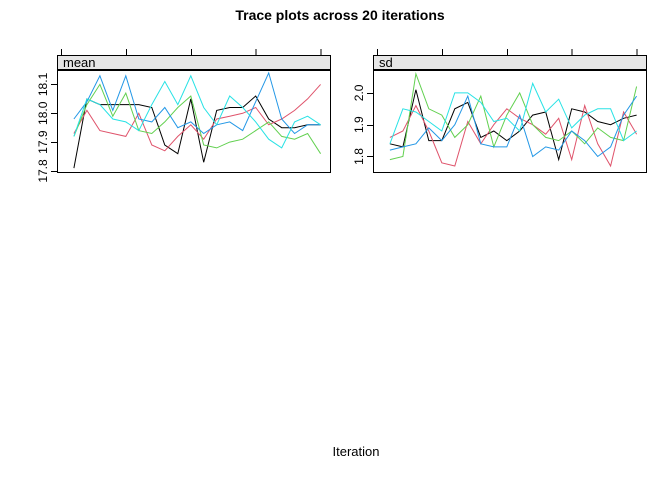 Image resolution: width=672 pixels, height=480 pixels. I want to click on panel-border-mean, so click(194, 121).